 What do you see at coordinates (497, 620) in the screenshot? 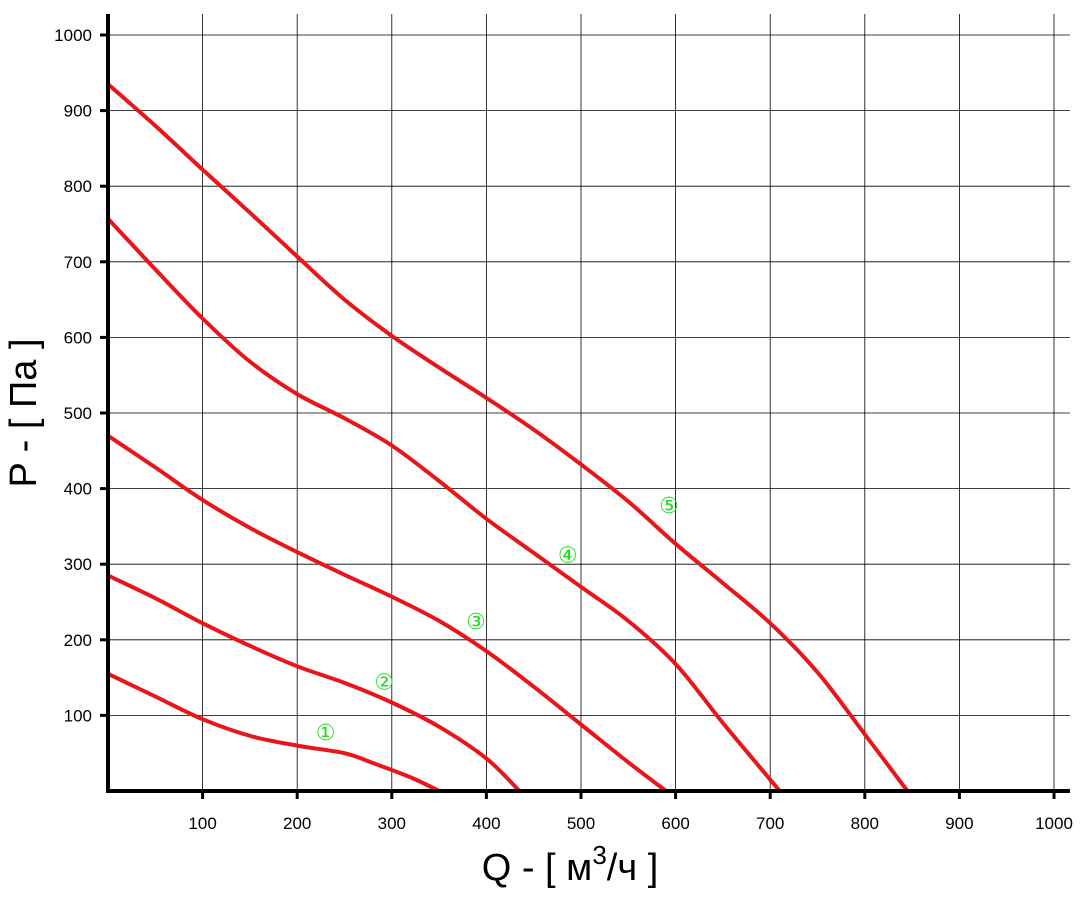
I see `curve-labels: ① ② ③ ④ ⑤` at bounding box center [497, 620].